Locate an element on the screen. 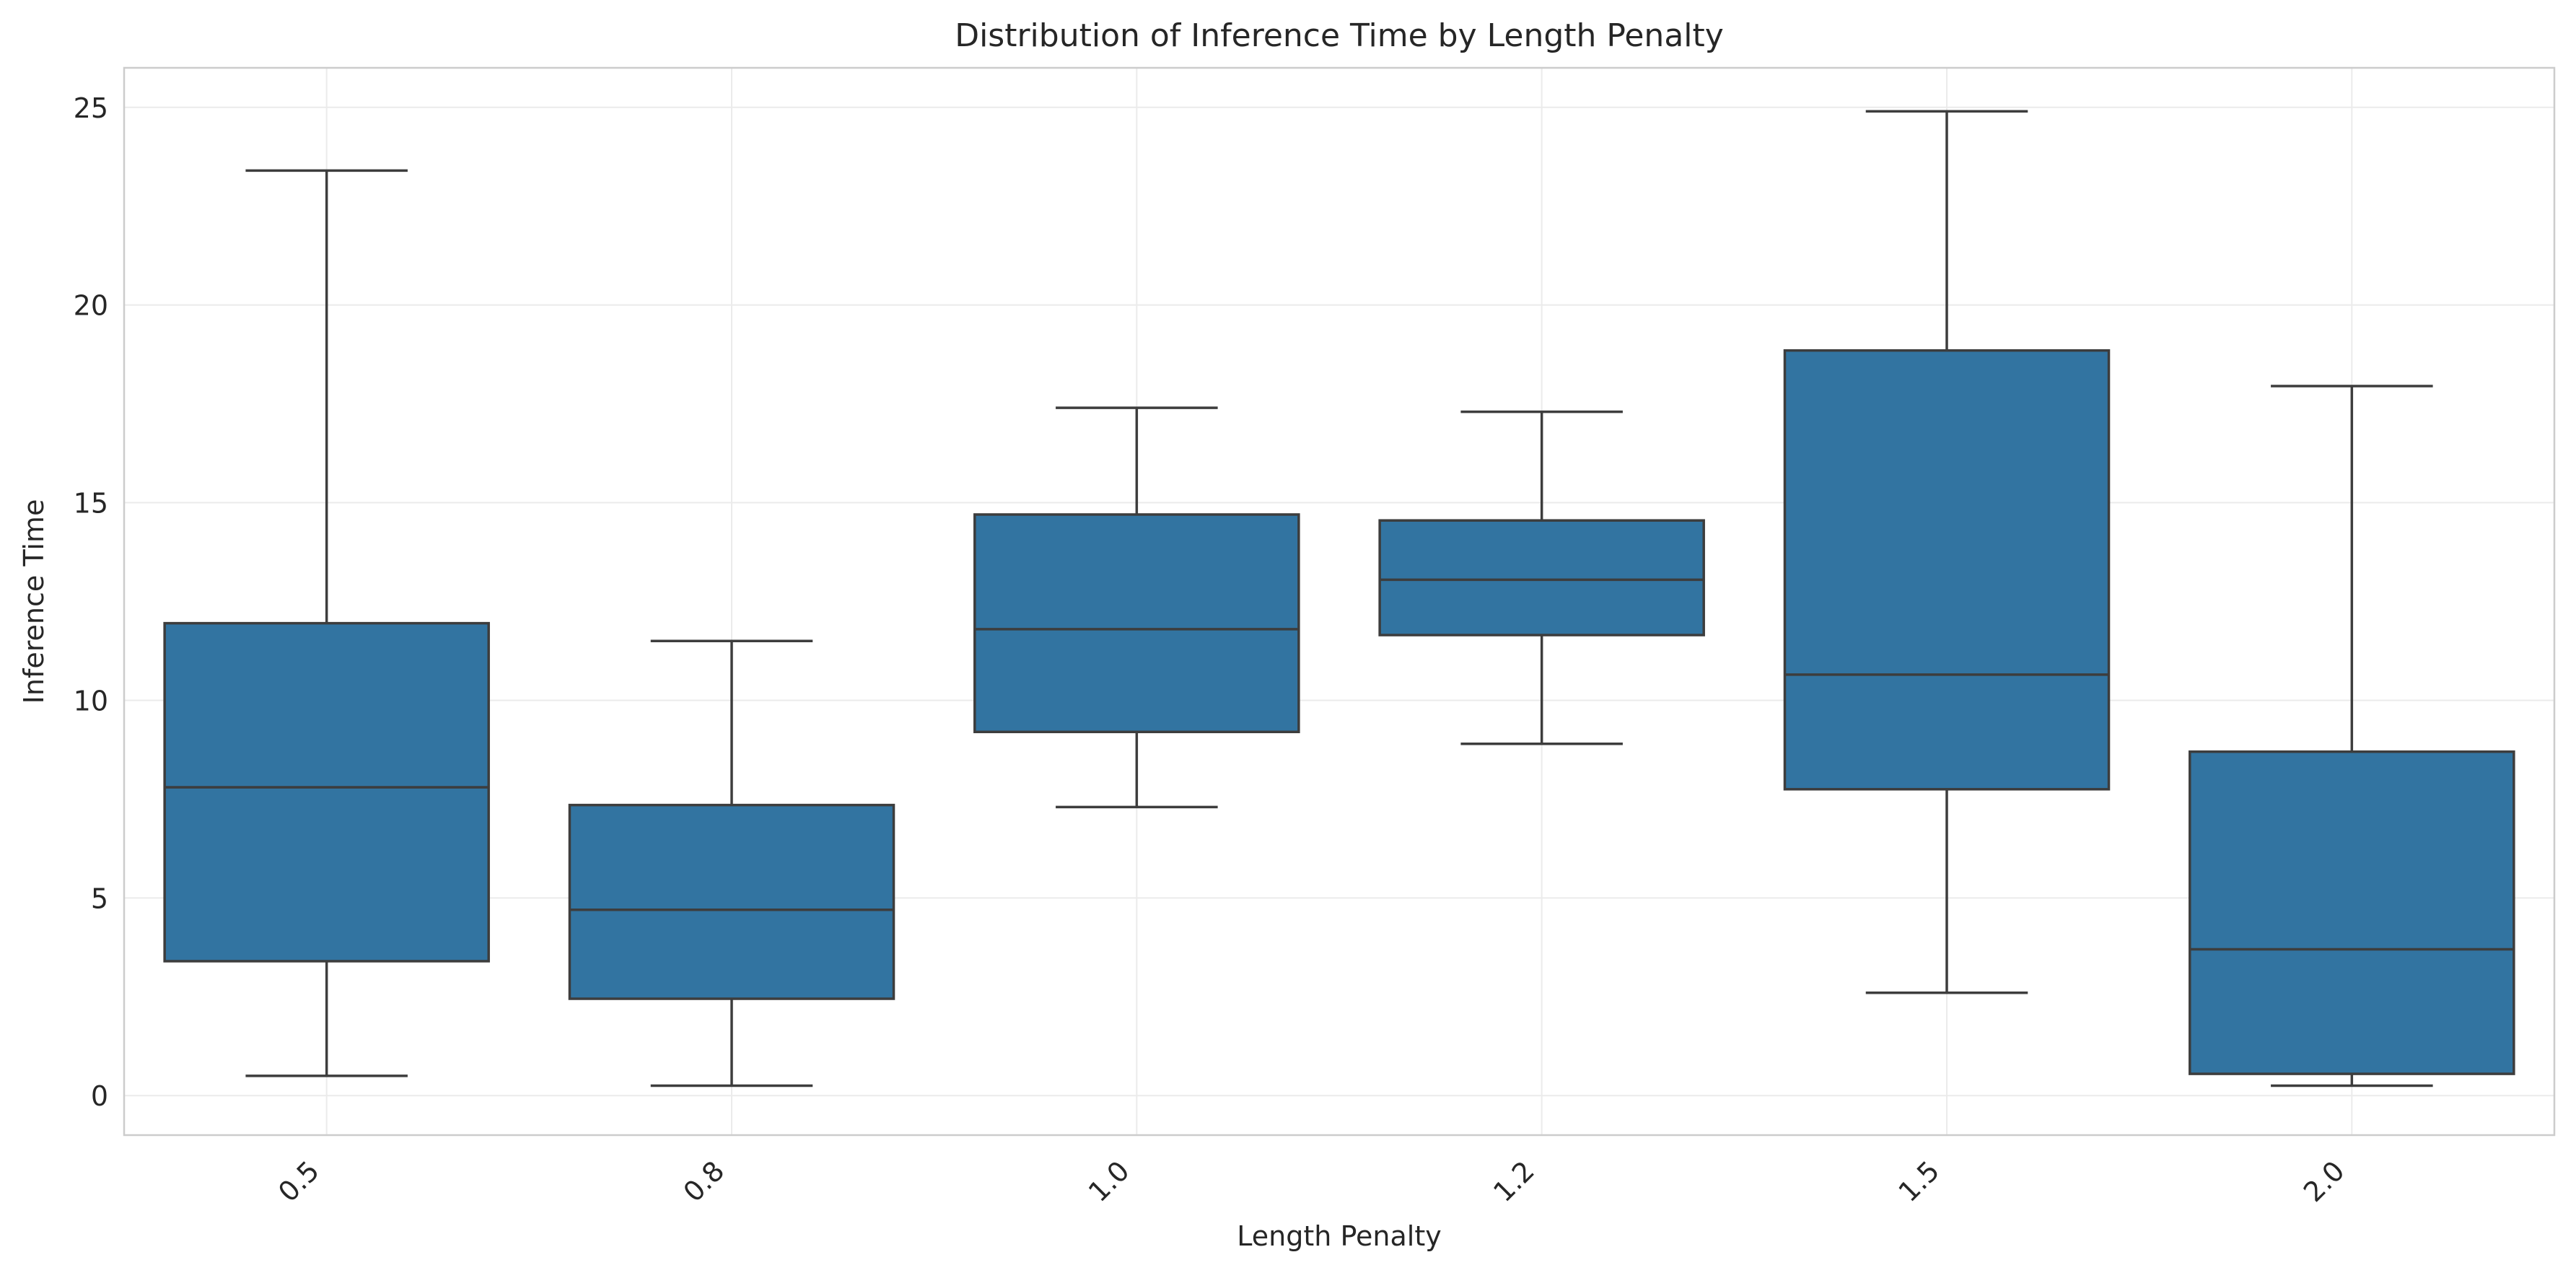 This screenshot has height=1278, width=2576. y-axis-ticks: 0 5 10 15 20 25 is located at coordinates (91, 602).